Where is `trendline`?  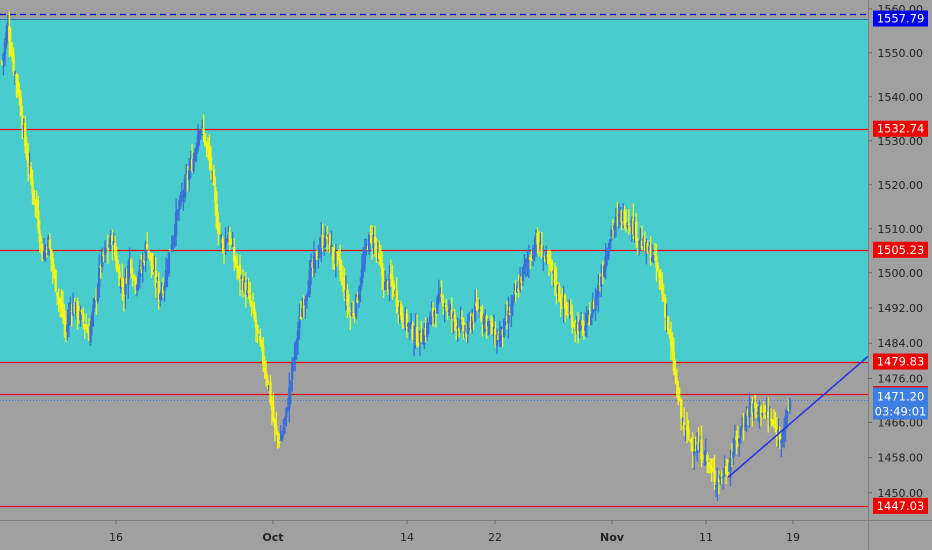 trendline is located at coordinates (798, 417).